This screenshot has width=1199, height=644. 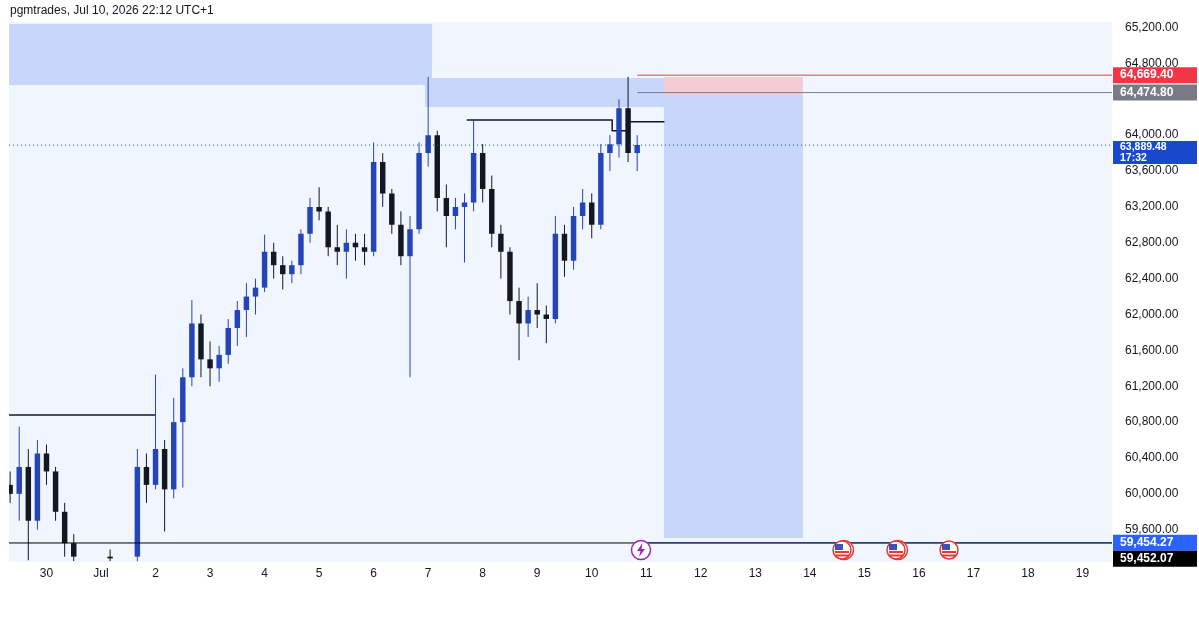 I want to click on x-tick-label: 8, so click(x=483, y=572).